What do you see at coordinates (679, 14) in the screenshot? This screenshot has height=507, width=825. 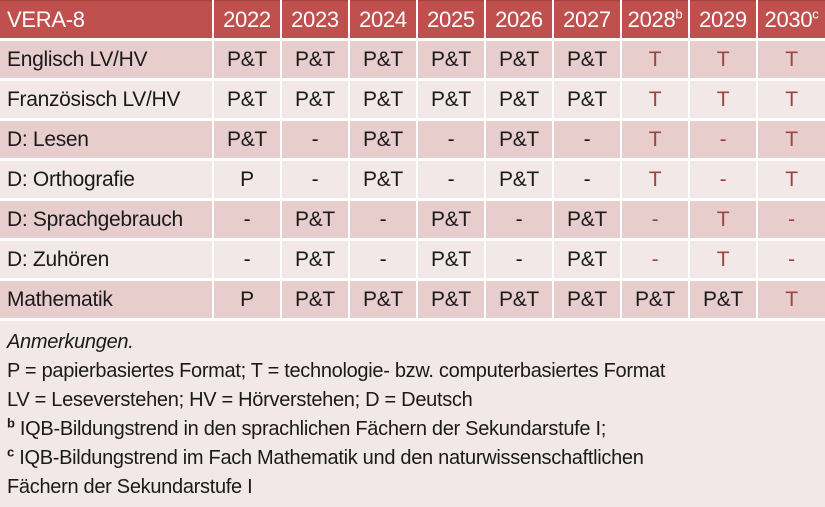 I see `column-header-superscript: b` at bounding box center [679, 14].